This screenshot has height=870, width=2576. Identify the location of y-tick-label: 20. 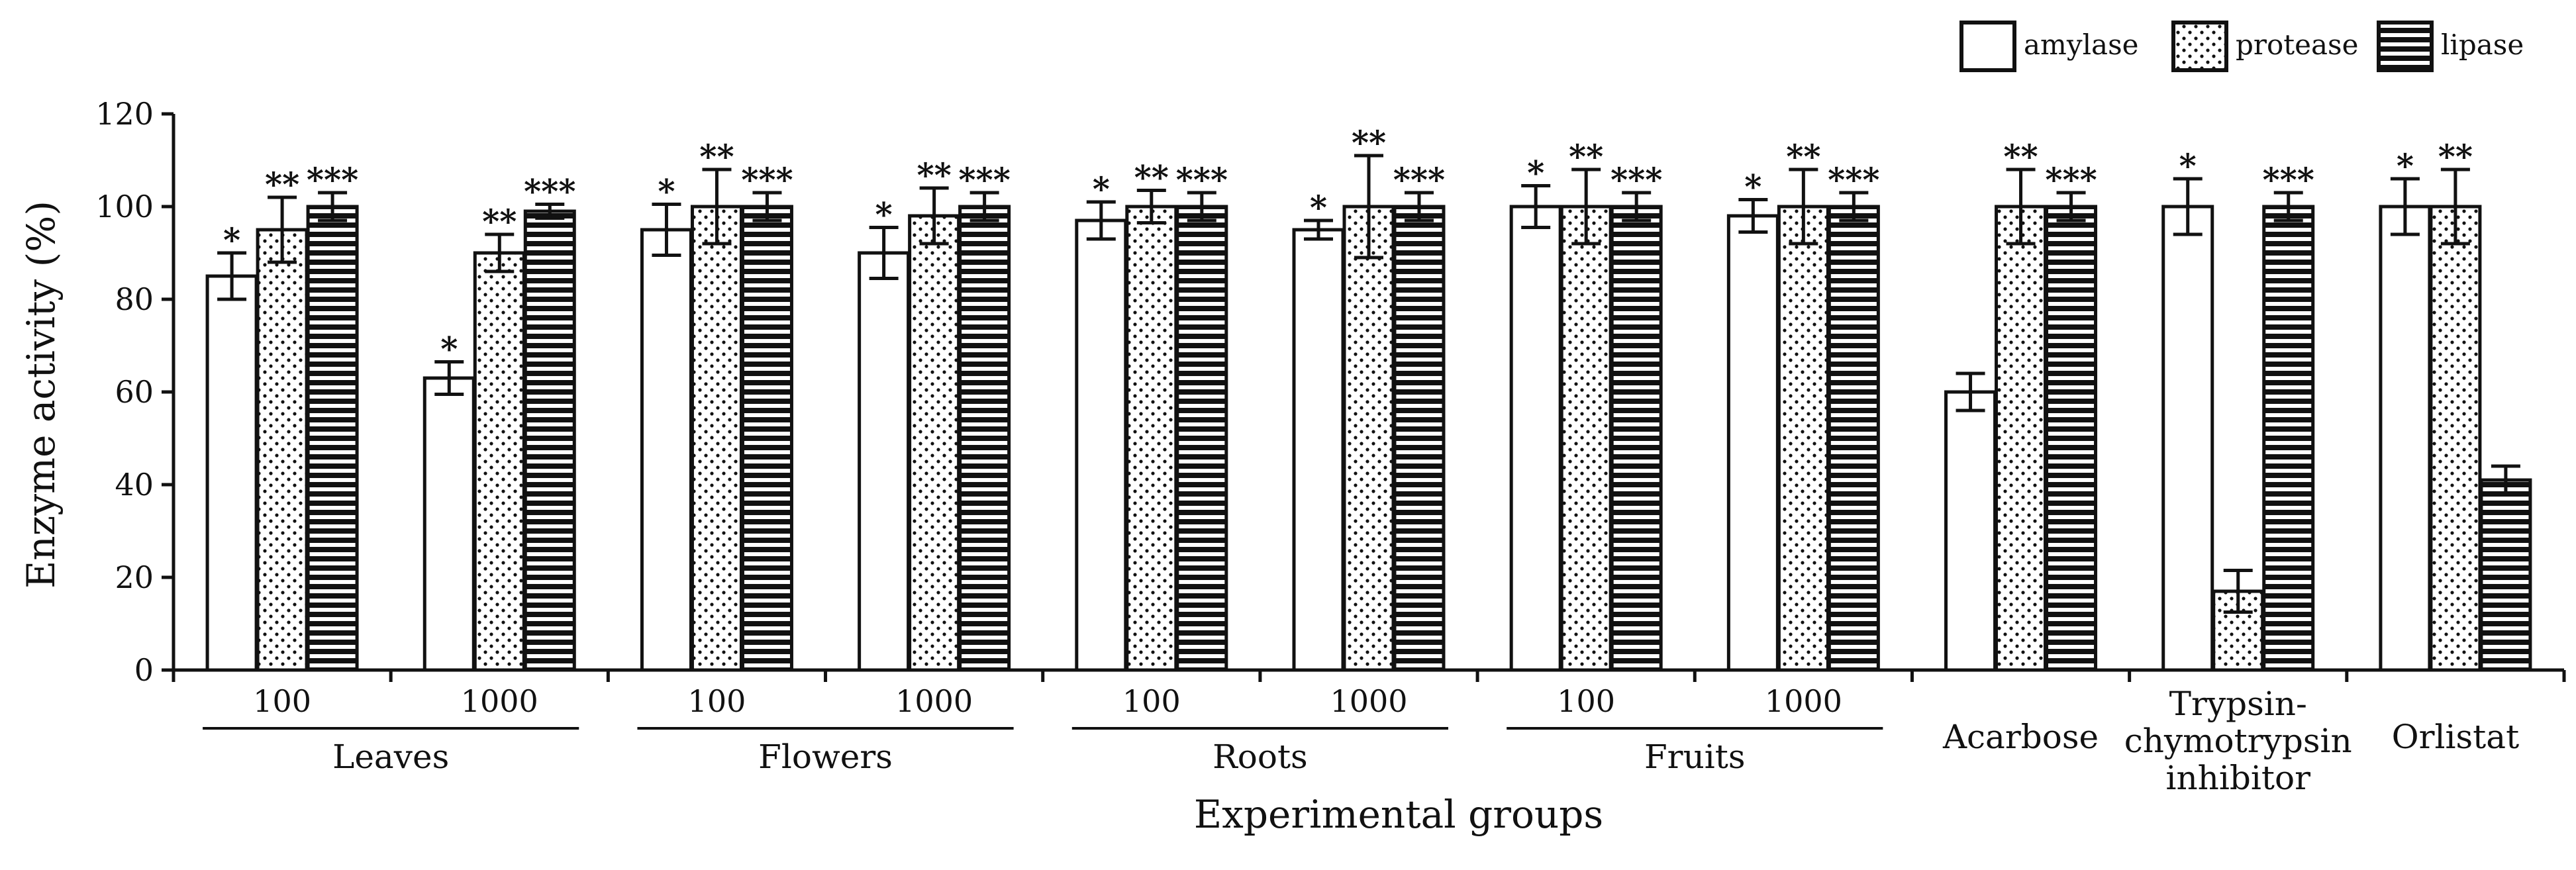
(134, 577).